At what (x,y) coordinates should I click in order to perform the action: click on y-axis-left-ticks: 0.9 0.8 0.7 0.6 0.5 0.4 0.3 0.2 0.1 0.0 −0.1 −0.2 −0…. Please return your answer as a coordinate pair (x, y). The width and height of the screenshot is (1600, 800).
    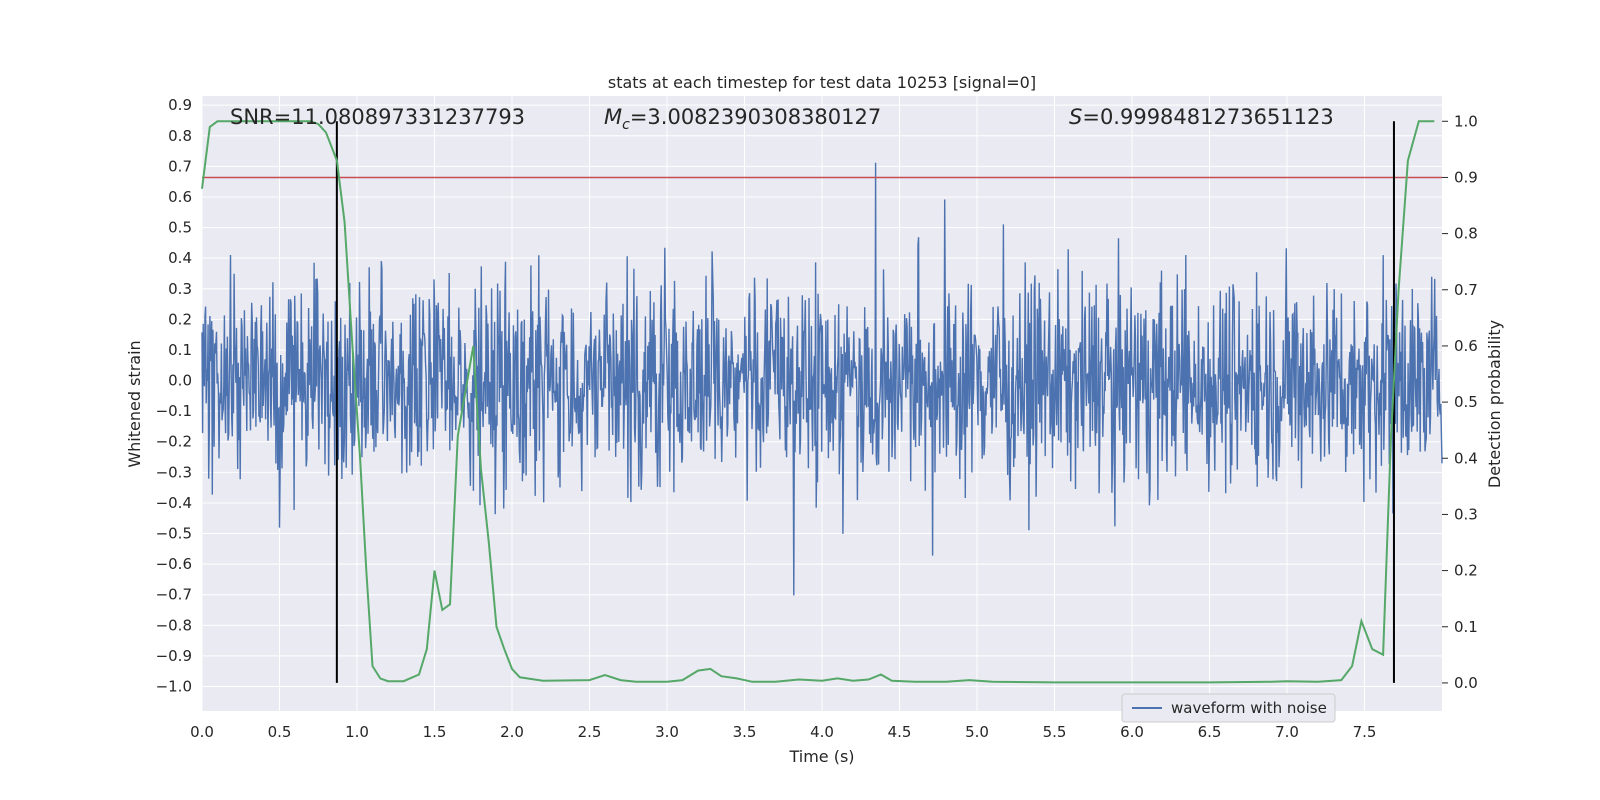
    Looking at the image, I should click on (174, 395).